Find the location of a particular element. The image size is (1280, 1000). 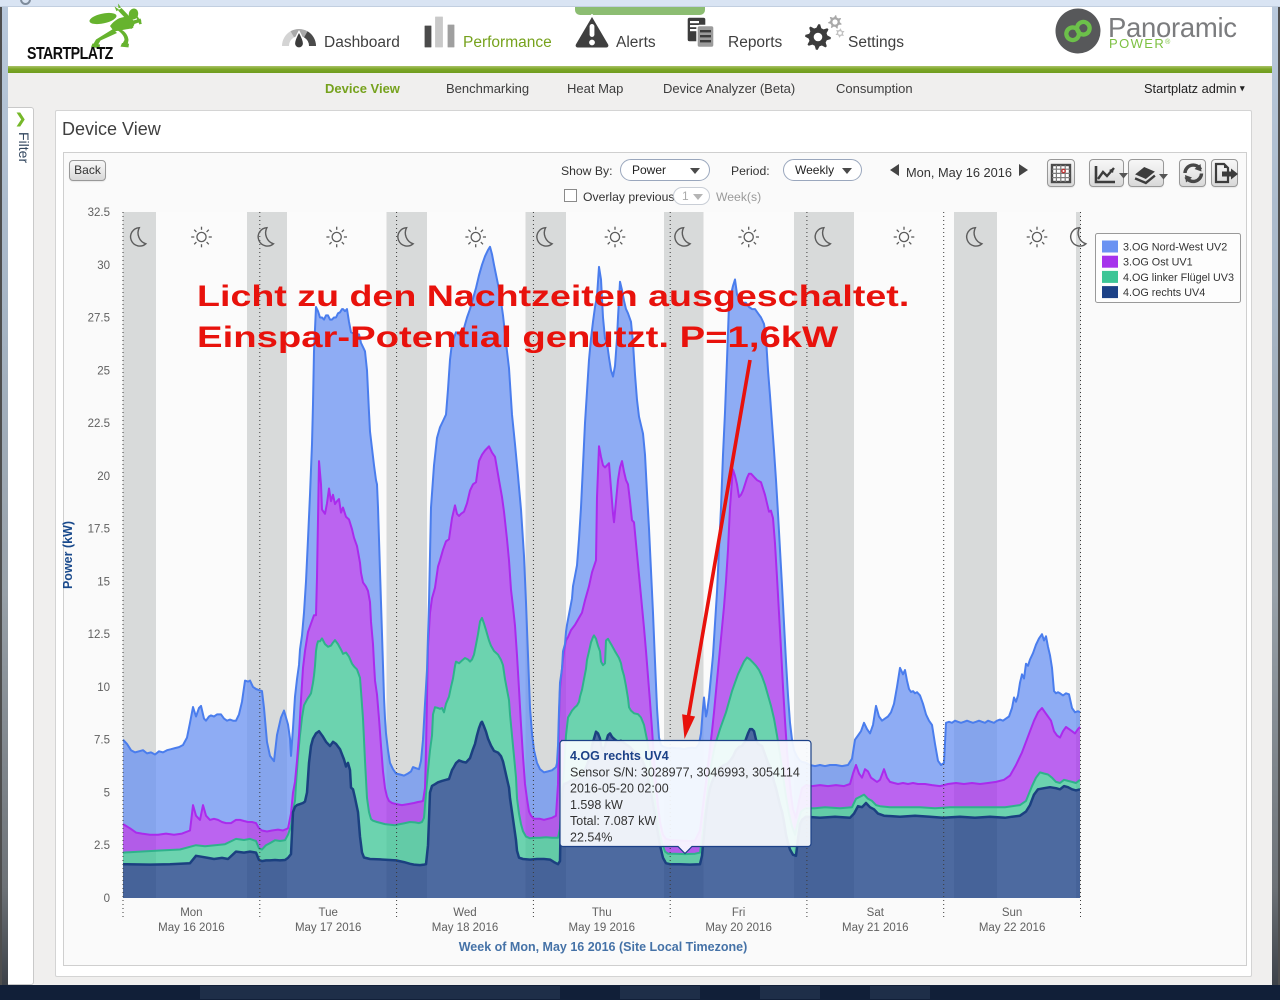

svg-text: 3.OG Ost UV1 is located at coordinates (1158, 263).